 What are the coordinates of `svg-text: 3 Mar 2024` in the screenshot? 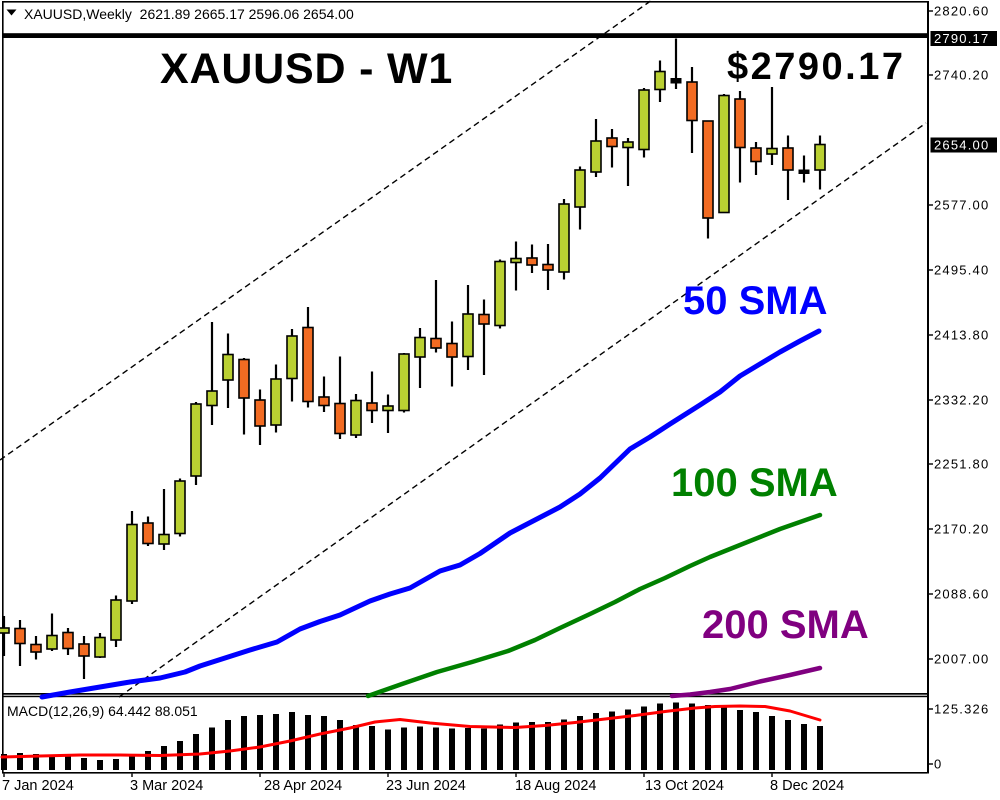 It's located at (166, 786).